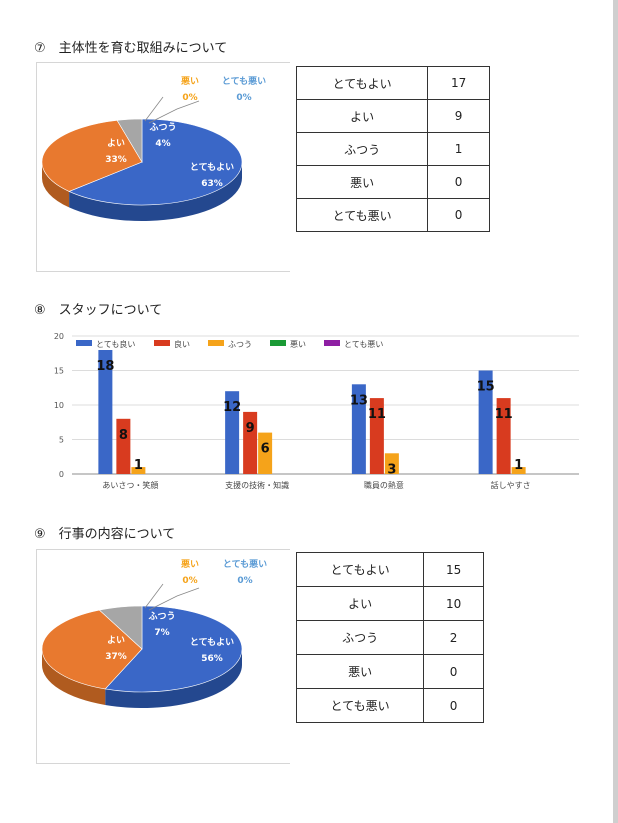 Image resolution: width=618 pixels, height=823 pixels. I want to click on legend-label: とても悪い, so click(363, 344).